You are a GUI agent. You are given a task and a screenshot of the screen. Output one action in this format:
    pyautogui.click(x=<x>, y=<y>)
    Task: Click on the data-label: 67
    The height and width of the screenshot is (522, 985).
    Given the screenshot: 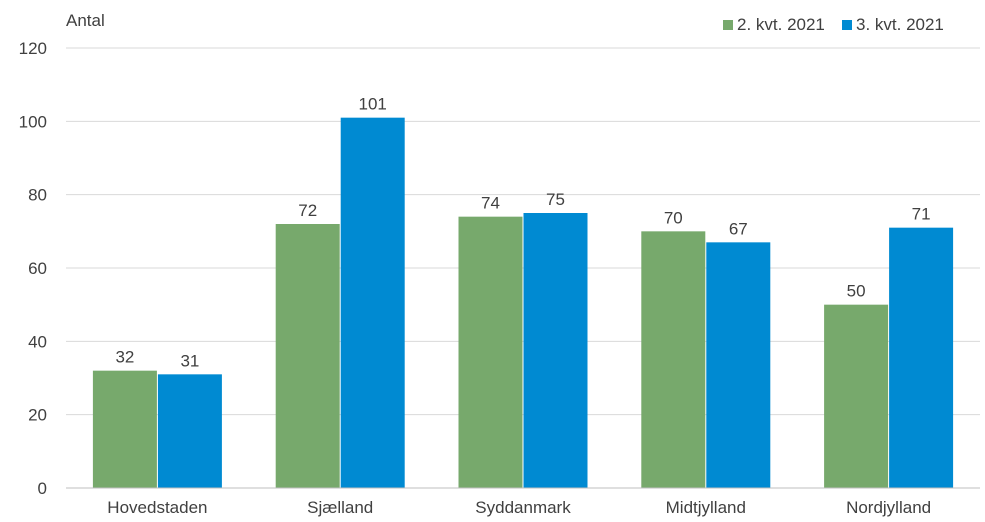 What is the action you would take?
    pyautogui.click(x=738, y=228)
    